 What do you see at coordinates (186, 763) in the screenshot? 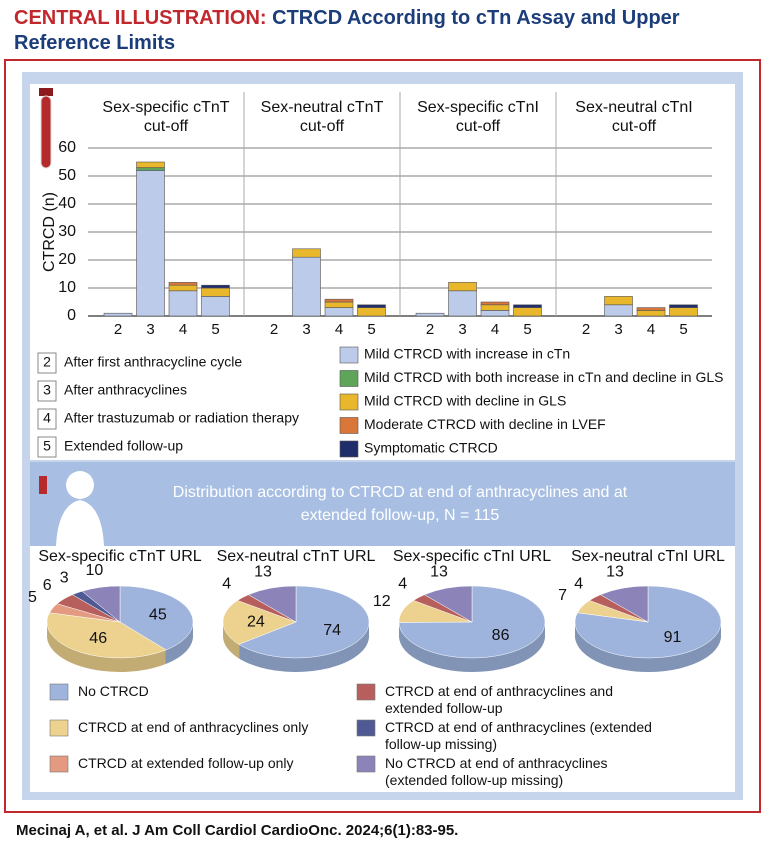
I see `legend-label: CTRCD at extended follow-up only` at bounding box center [186, 763].